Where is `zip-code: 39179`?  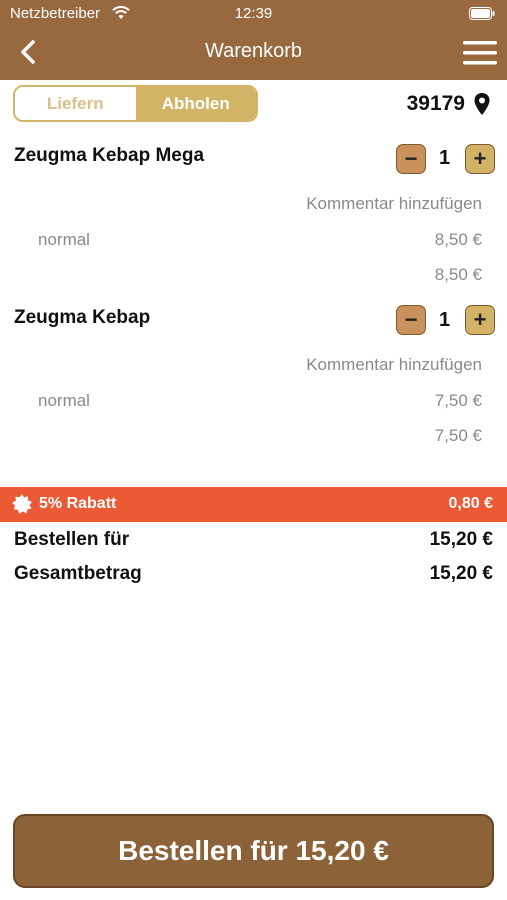
zip-code: 39179 is located at coordinates (435, 103).